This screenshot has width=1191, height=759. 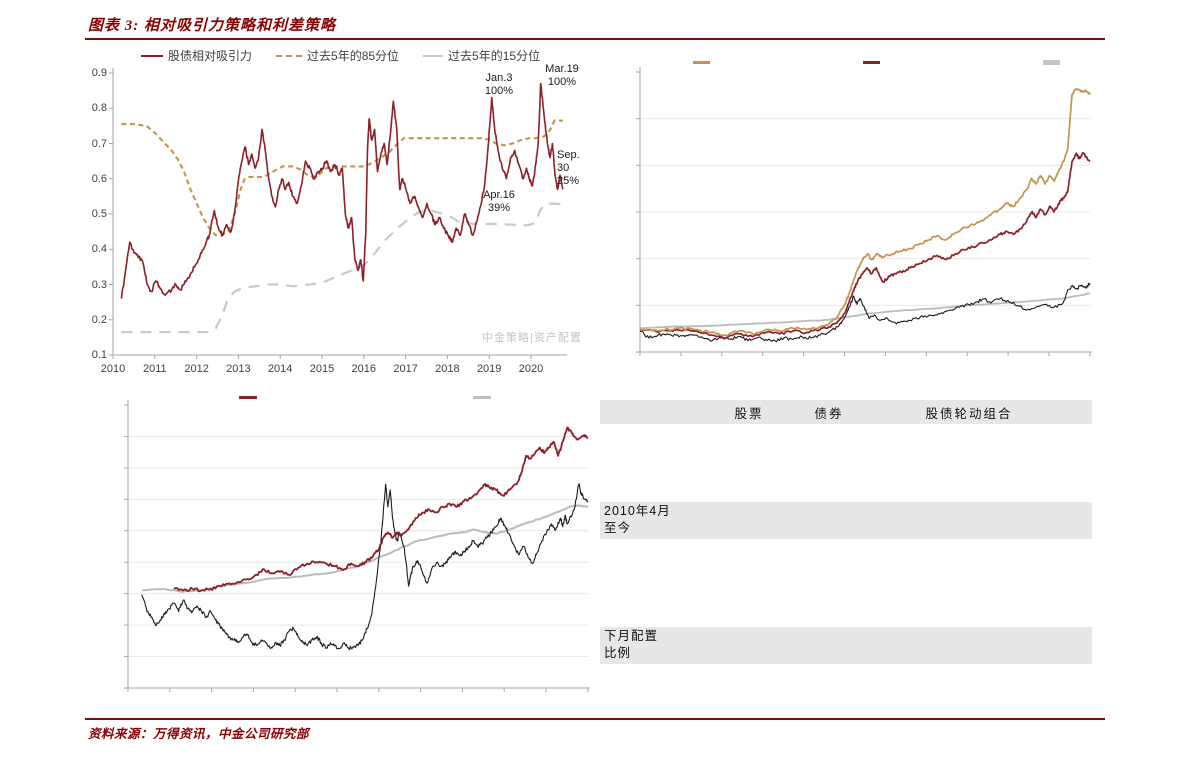 What do you see at coordinates (99, 108) in the screenshot?
I see `axis-tick-label: 0.8` at bounding box center [99, 108].